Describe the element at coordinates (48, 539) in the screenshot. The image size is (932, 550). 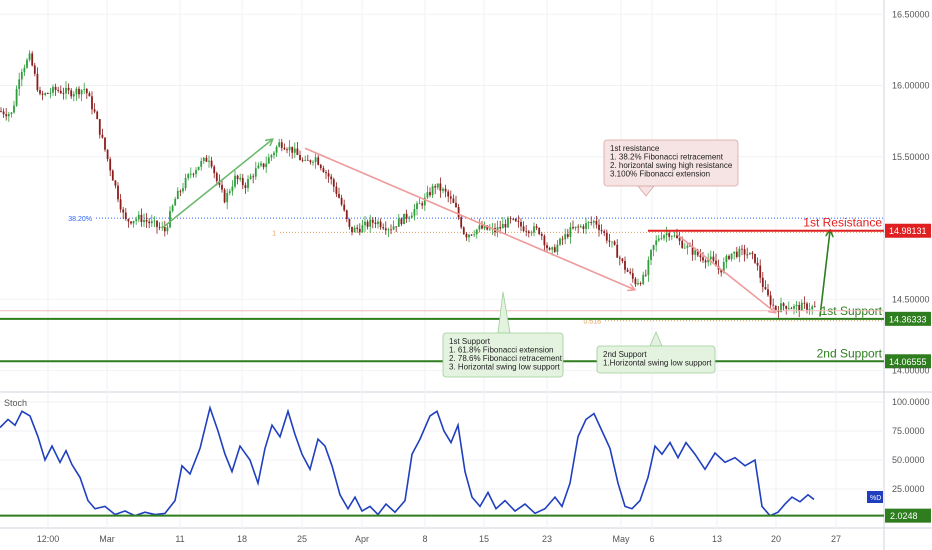
I see `x-tick-label: 12:00` at that location.